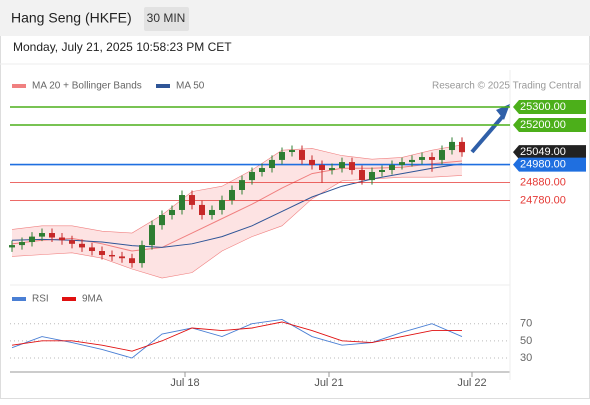  What do you see at coordinates (328, 383) in the screenshot?
I see `x-tick-label: Jul 21` at bounding box center [328, 383].